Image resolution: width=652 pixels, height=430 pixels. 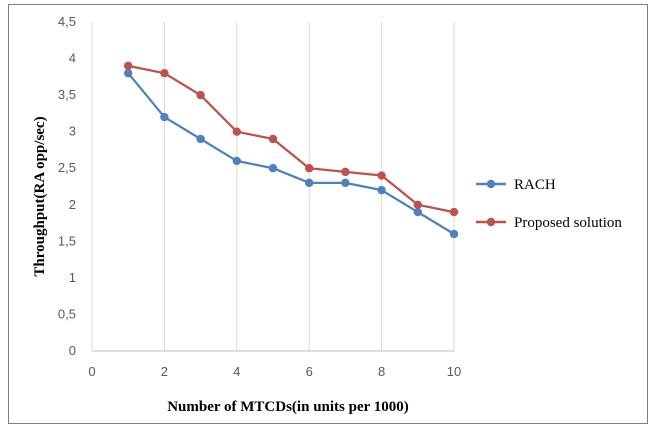 What do you see at coordinates (72, 58) in the screenshot?
I see `y-tick-label: 4` at bounding box center [72, 58].